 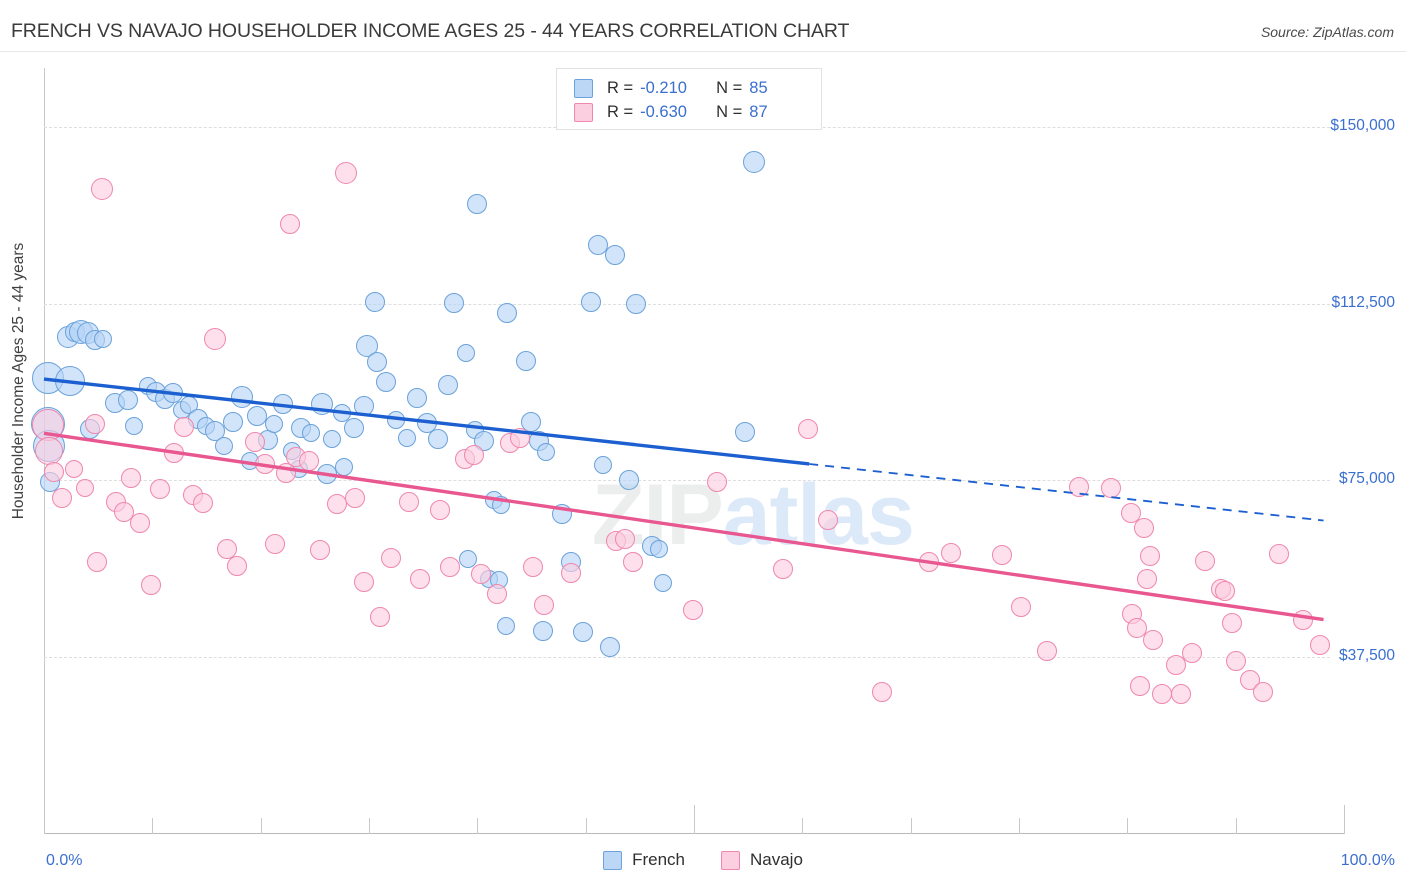 What do you see at coordinates (644, 860) in the screenshot?
I see `legend-item-french: French` at bounding box center [644, 860].